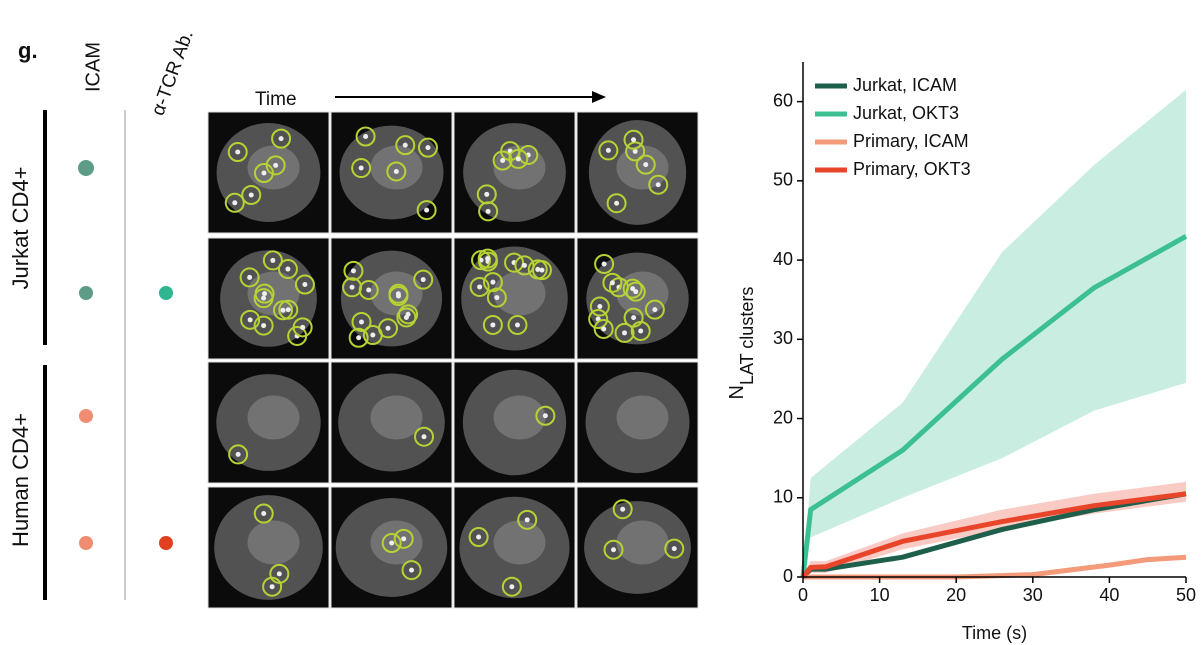 Image resolution: width=1203 pixels, height=645 pixels. Describe the element at coordinates (956, 595) in the screenshot. I see `x-tick-label: 20` at that location.